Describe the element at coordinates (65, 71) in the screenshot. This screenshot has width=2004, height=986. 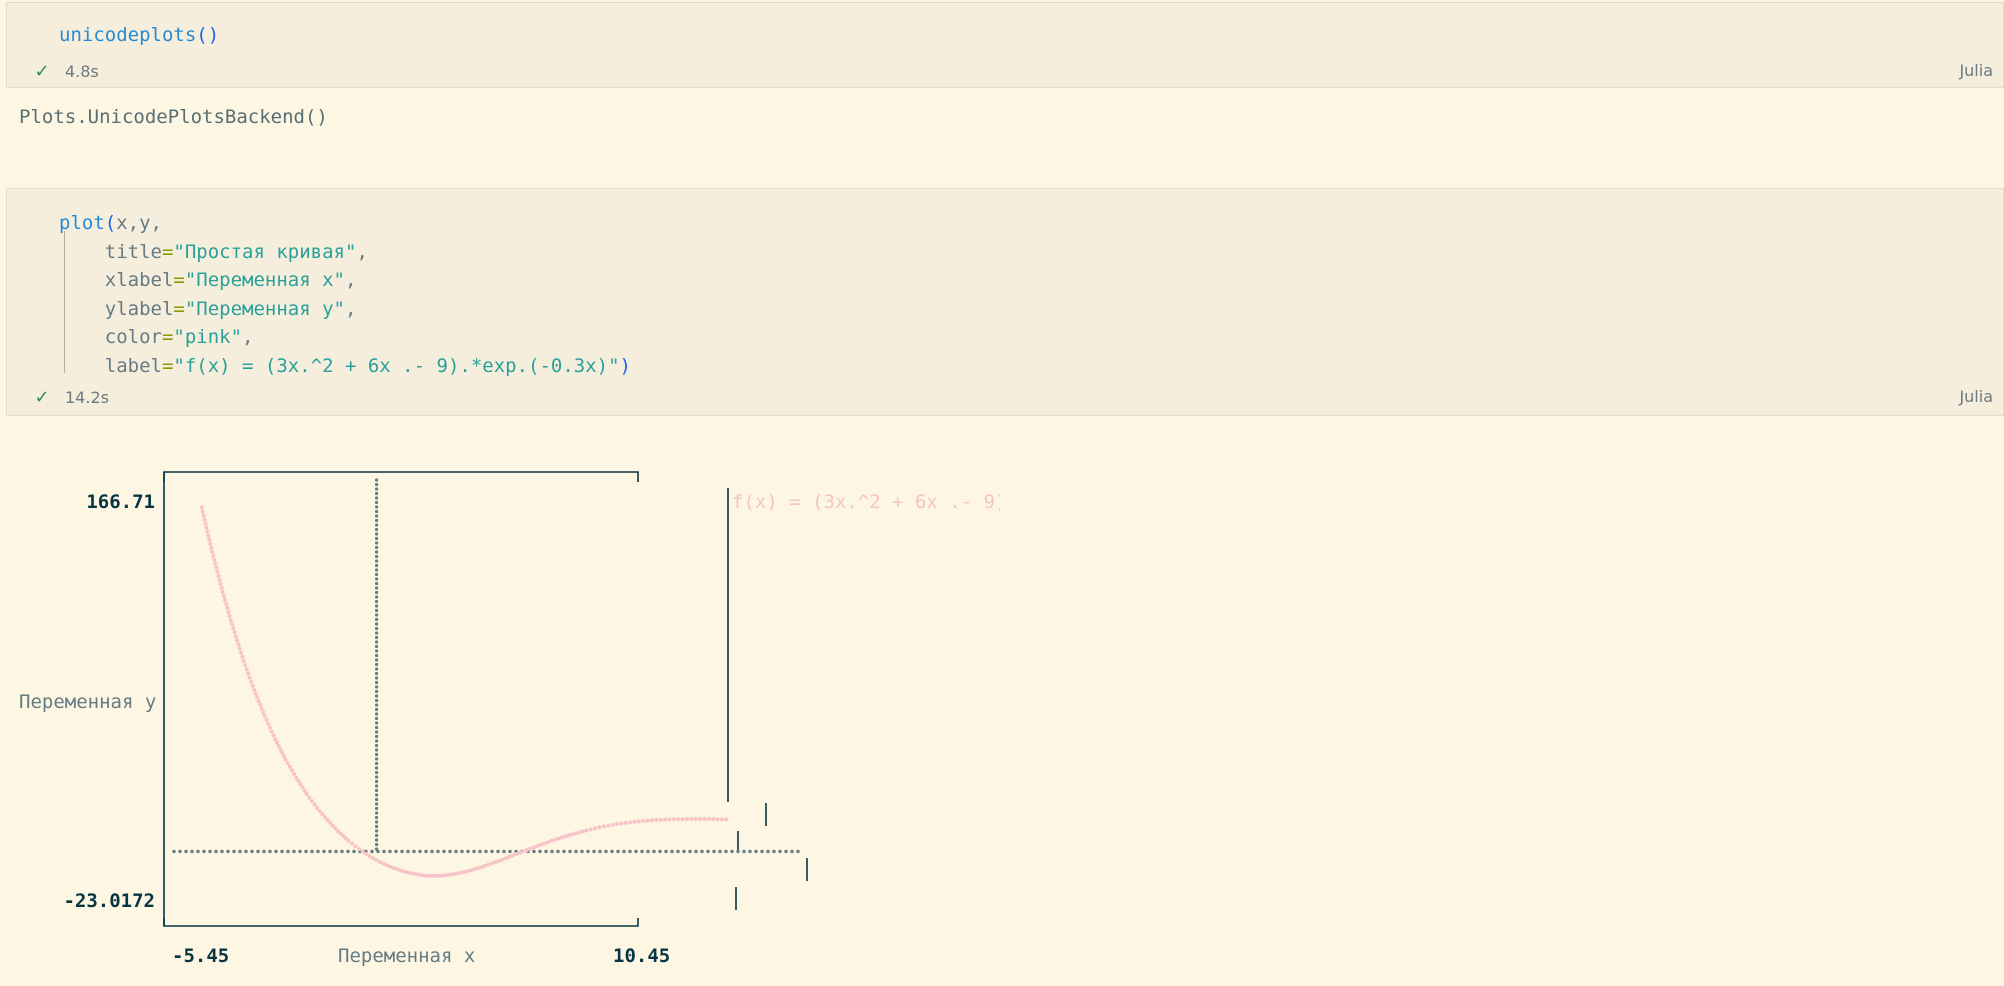
I see `cell-status: ✓ 4.8s` at that location.